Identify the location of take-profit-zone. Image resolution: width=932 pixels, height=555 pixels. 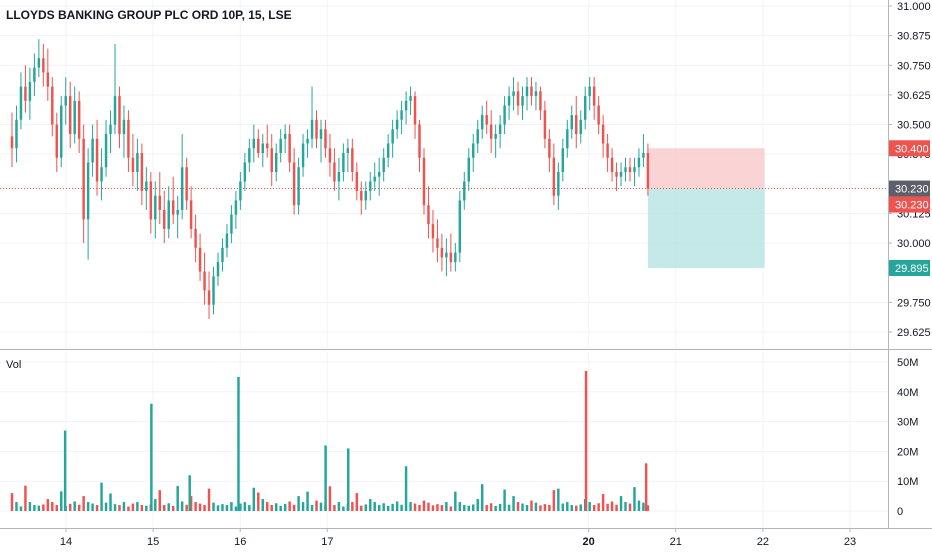
(706, 228).